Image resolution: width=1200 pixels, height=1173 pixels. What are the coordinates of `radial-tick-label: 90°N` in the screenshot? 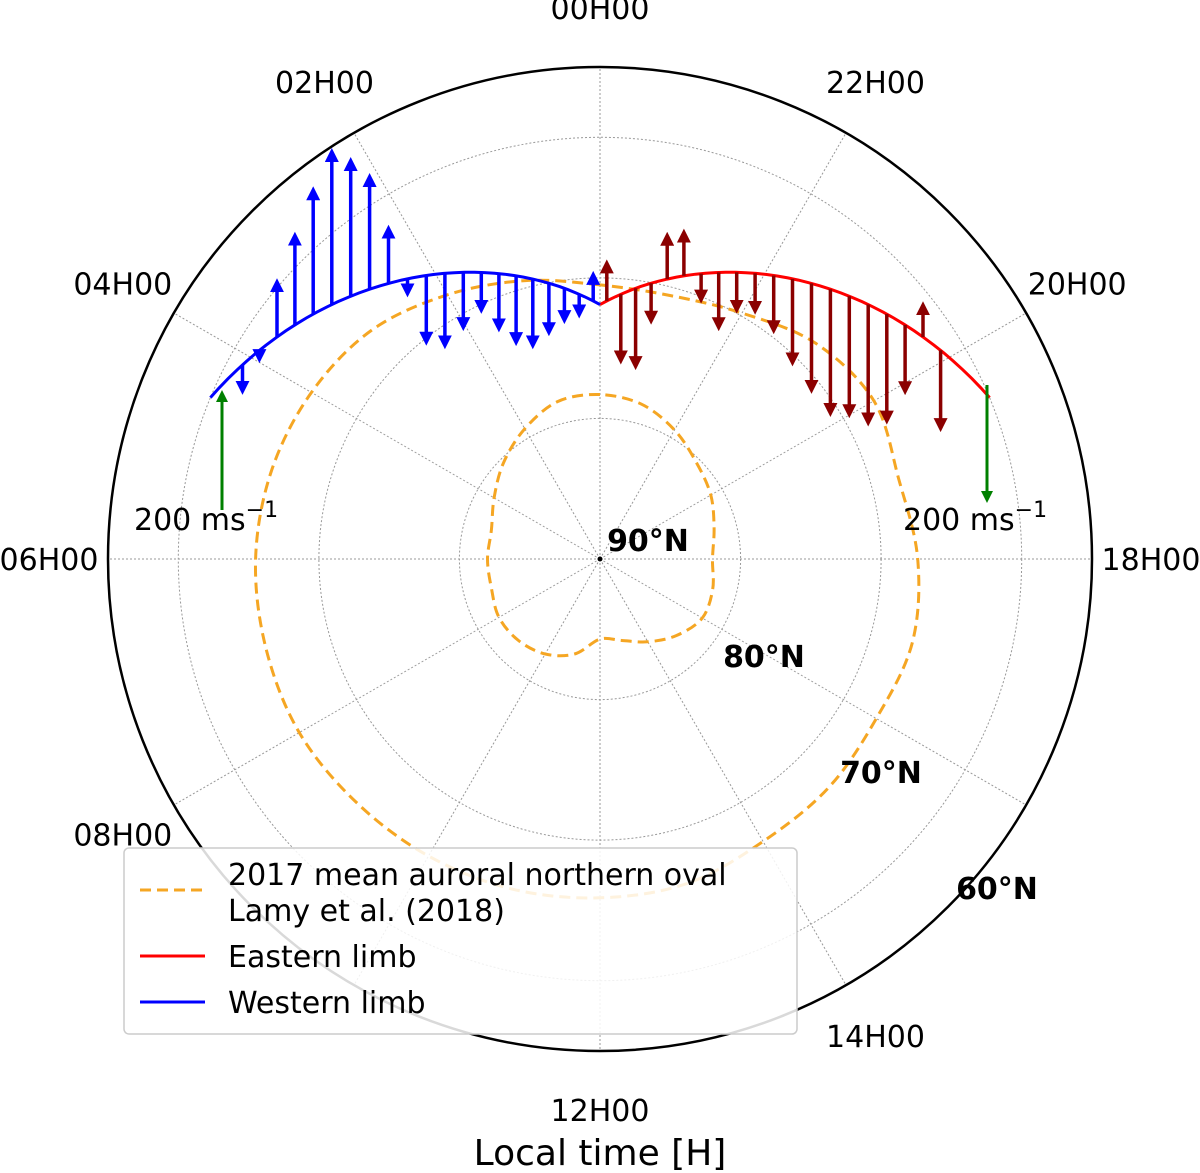 It's located at (648, 541).